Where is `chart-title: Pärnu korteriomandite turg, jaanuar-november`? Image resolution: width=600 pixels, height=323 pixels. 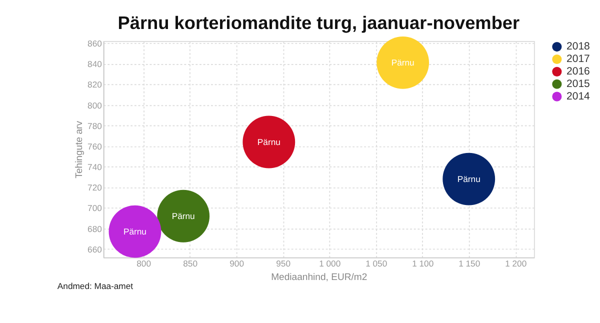
chart-title: Pärnu korteriomandite turg, jaanuar-november is located at coordinates (319, 22).